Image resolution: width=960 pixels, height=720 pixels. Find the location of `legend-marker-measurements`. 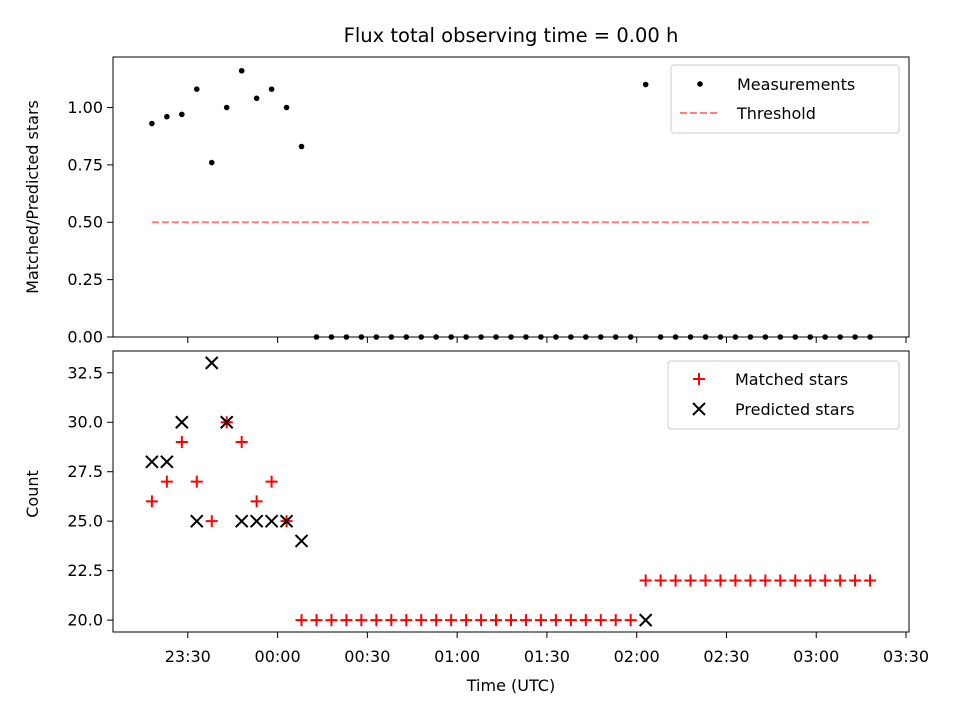

legend-marker-measurements is located at coordinates (700, 84).